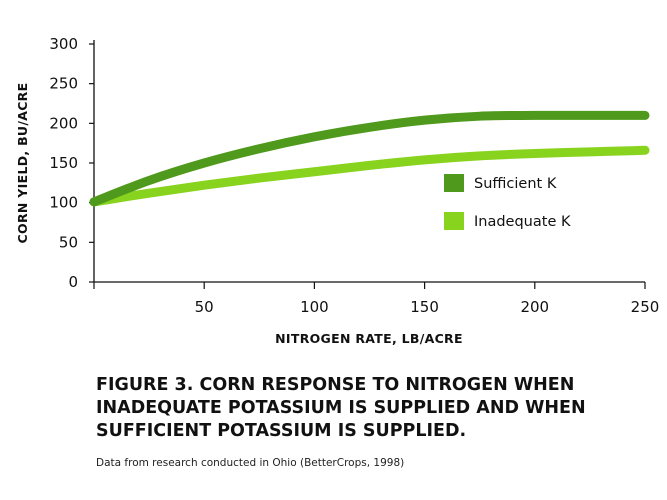 The width and height of the screenshot is (667, 500). Describe the element at coordinates (522, 222) in the screenshot. I see `legend-label-inadequate-k: Inadequate K` at that location.